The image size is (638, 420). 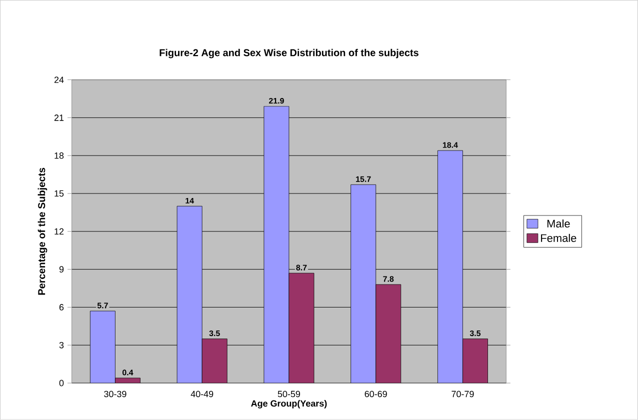 I want to click on x-tick-label: 70-79, so click(x=463, y=394).